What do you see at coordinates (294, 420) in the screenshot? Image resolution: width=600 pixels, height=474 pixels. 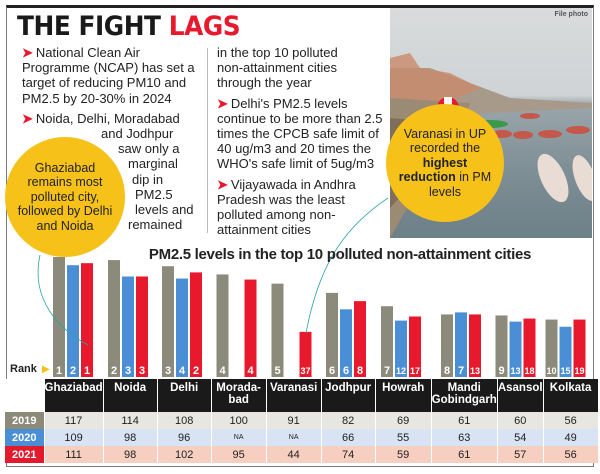 I see `value-cell: 91` at bounding box center [294, 420].